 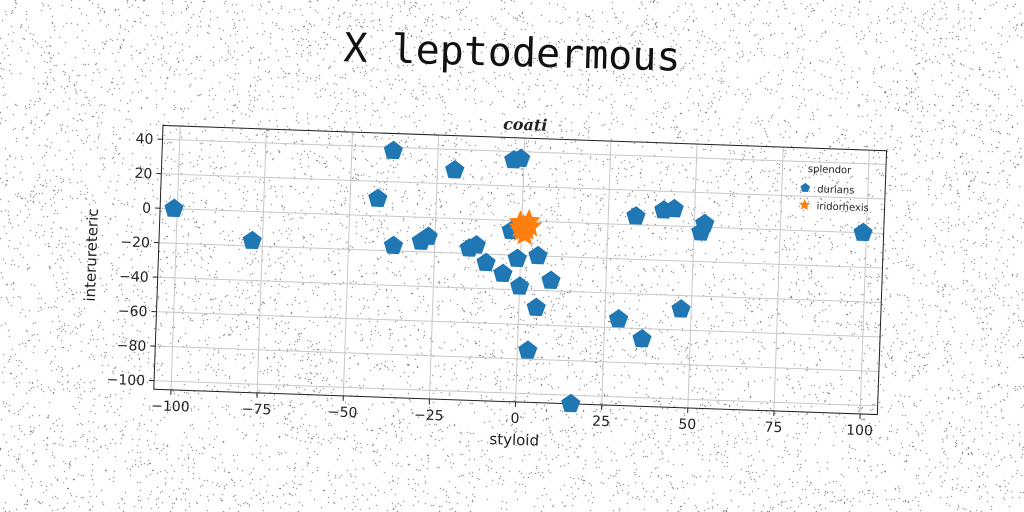 I want to click on legend: splendor durians iridorhexis, so click(x=833, y=189).